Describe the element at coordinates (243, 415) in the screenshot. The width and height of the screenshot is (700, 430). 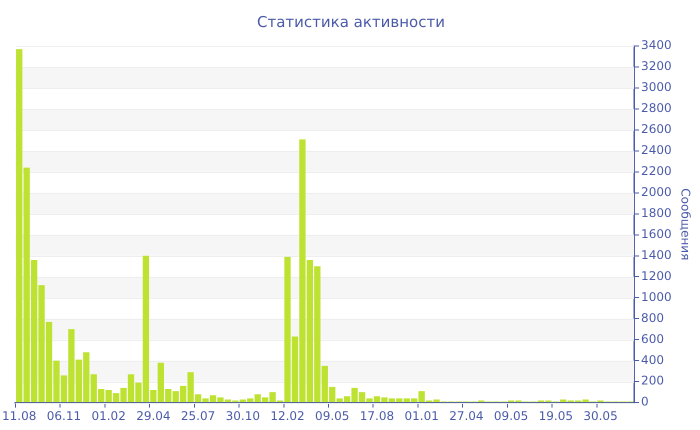
I see `x-tick-label: 30.10` at that location.